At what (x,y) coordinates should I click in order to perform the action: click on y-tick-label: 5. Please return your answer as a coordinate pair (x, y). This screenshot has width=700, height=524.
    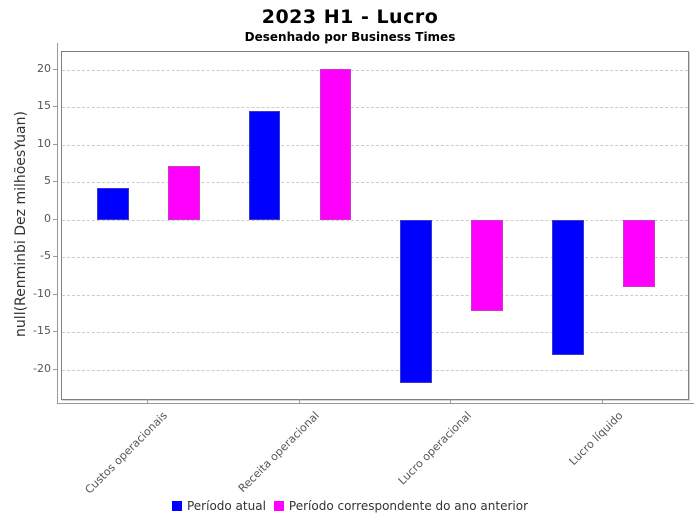
    Looking at the image, I should click on (47, 181).